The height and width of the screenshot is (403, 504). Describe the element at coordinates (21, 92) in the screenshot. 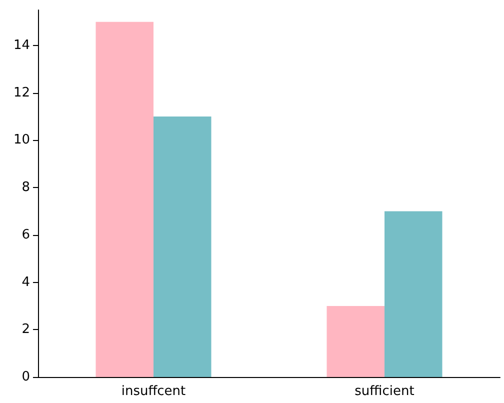

I see `y-tick-label: 12` at that location.